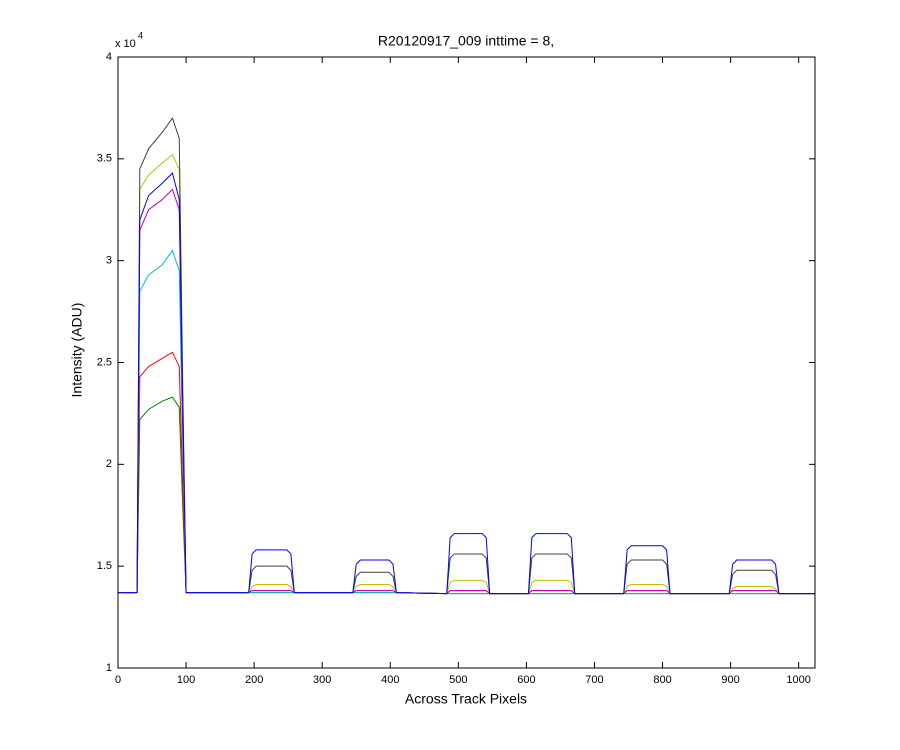 The height and width of the screenshot is (750, 900). What do you see at coordinates (186, 680) in the screenshot?
I see `x-tick-label: 100` at bounding box center [186, 680].